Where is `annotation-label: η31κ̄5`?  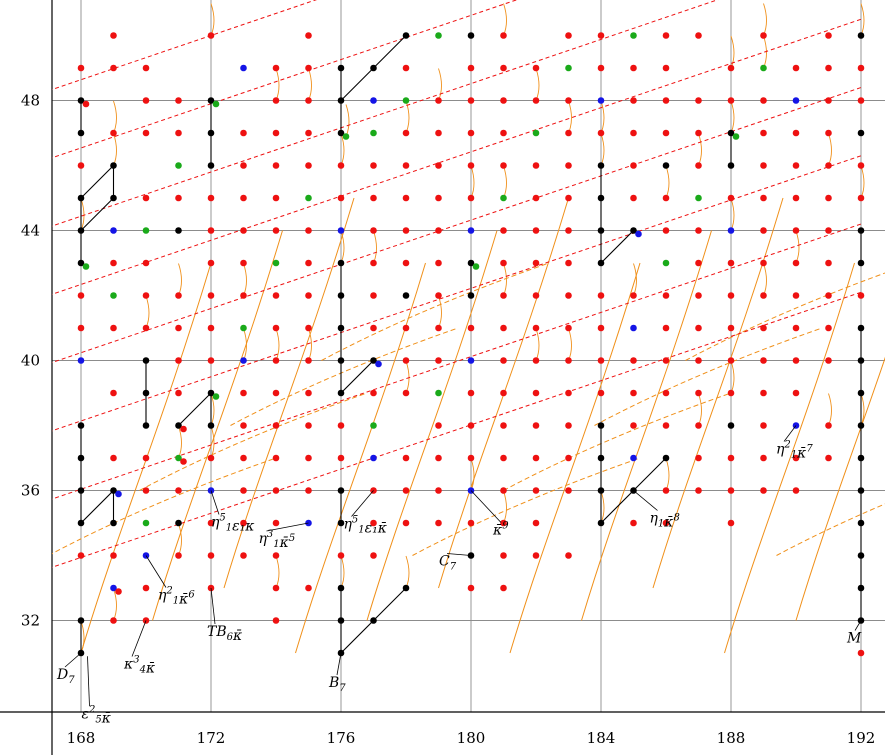
annotation-label: η31κ̄5 is located at coordinates (277, 540).